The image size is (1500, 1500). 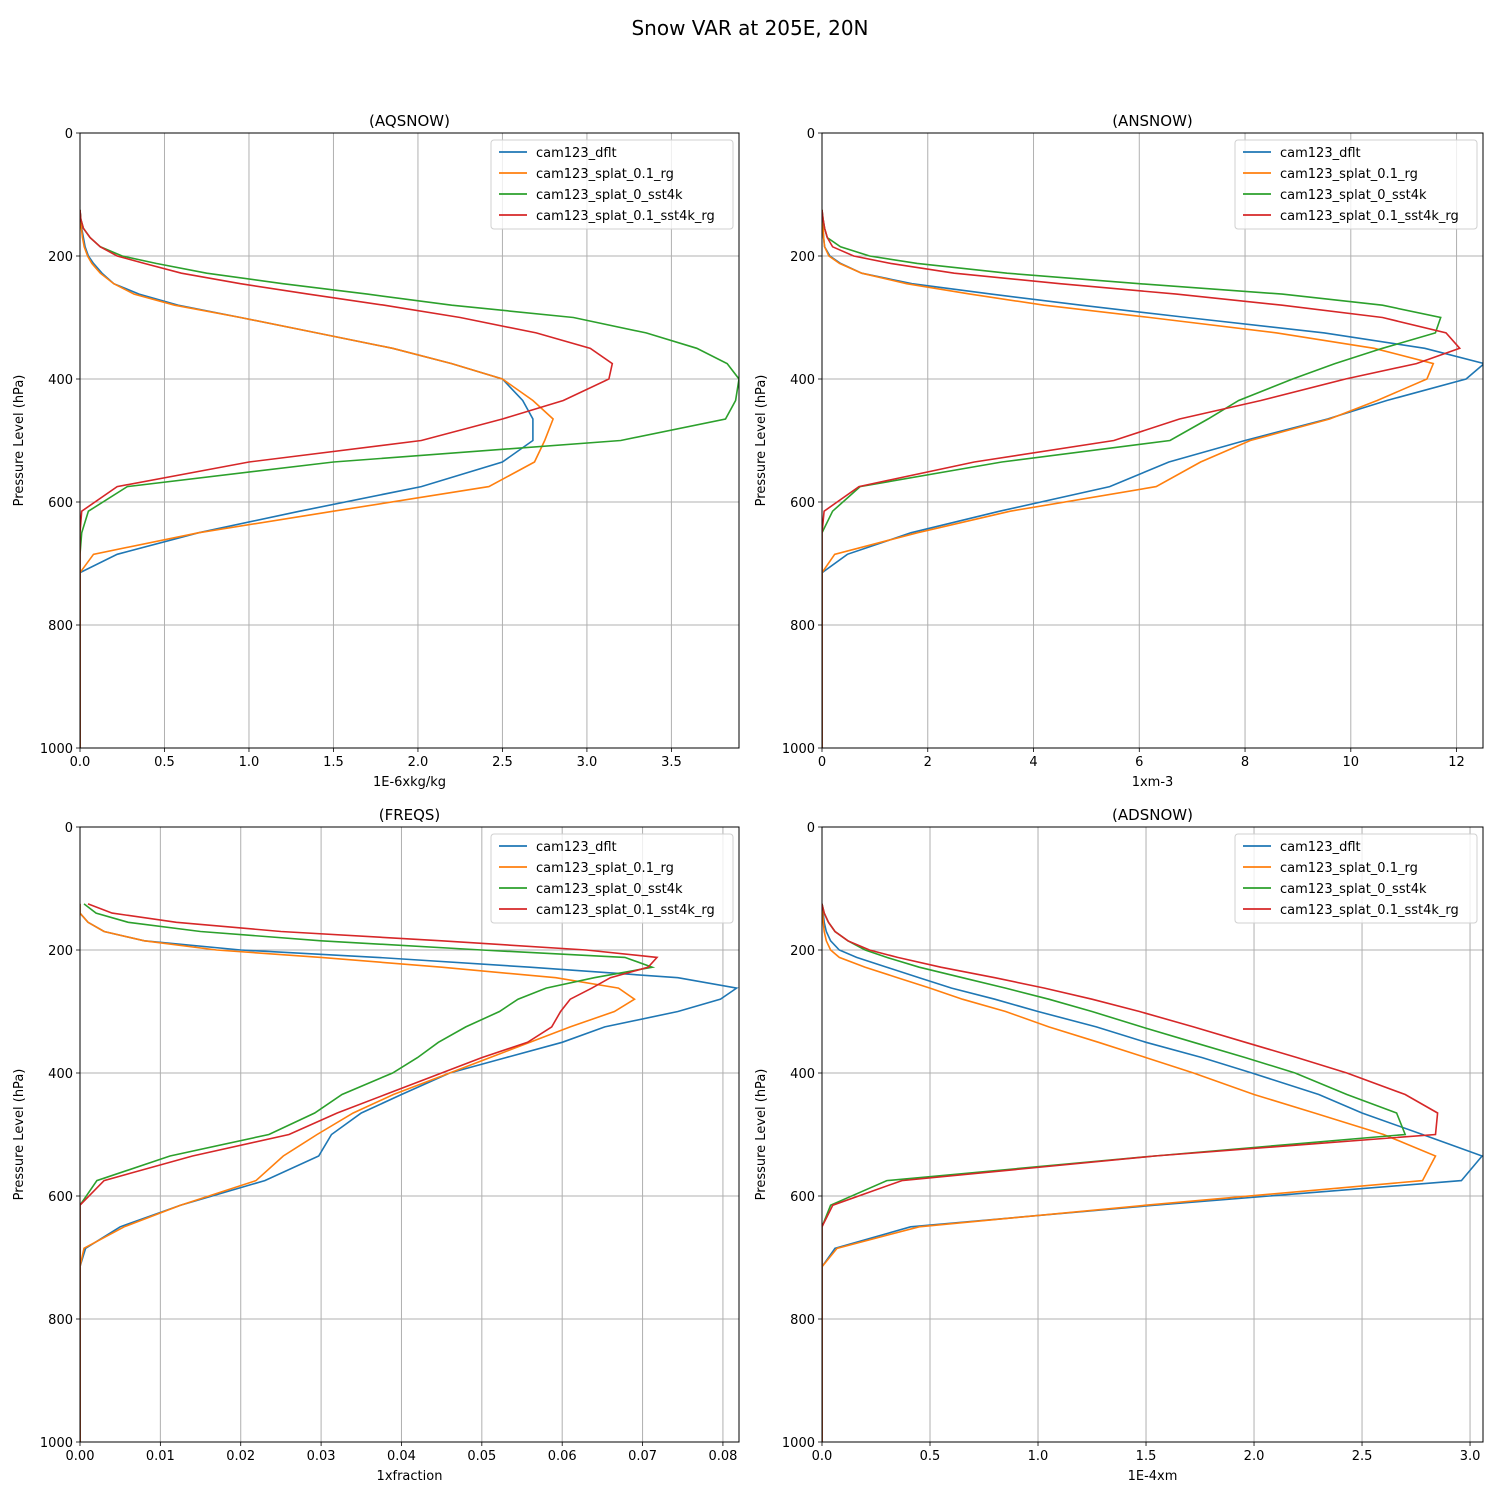 I want to click on x-tick-label: 0.03, so click(x=321, y=1456).